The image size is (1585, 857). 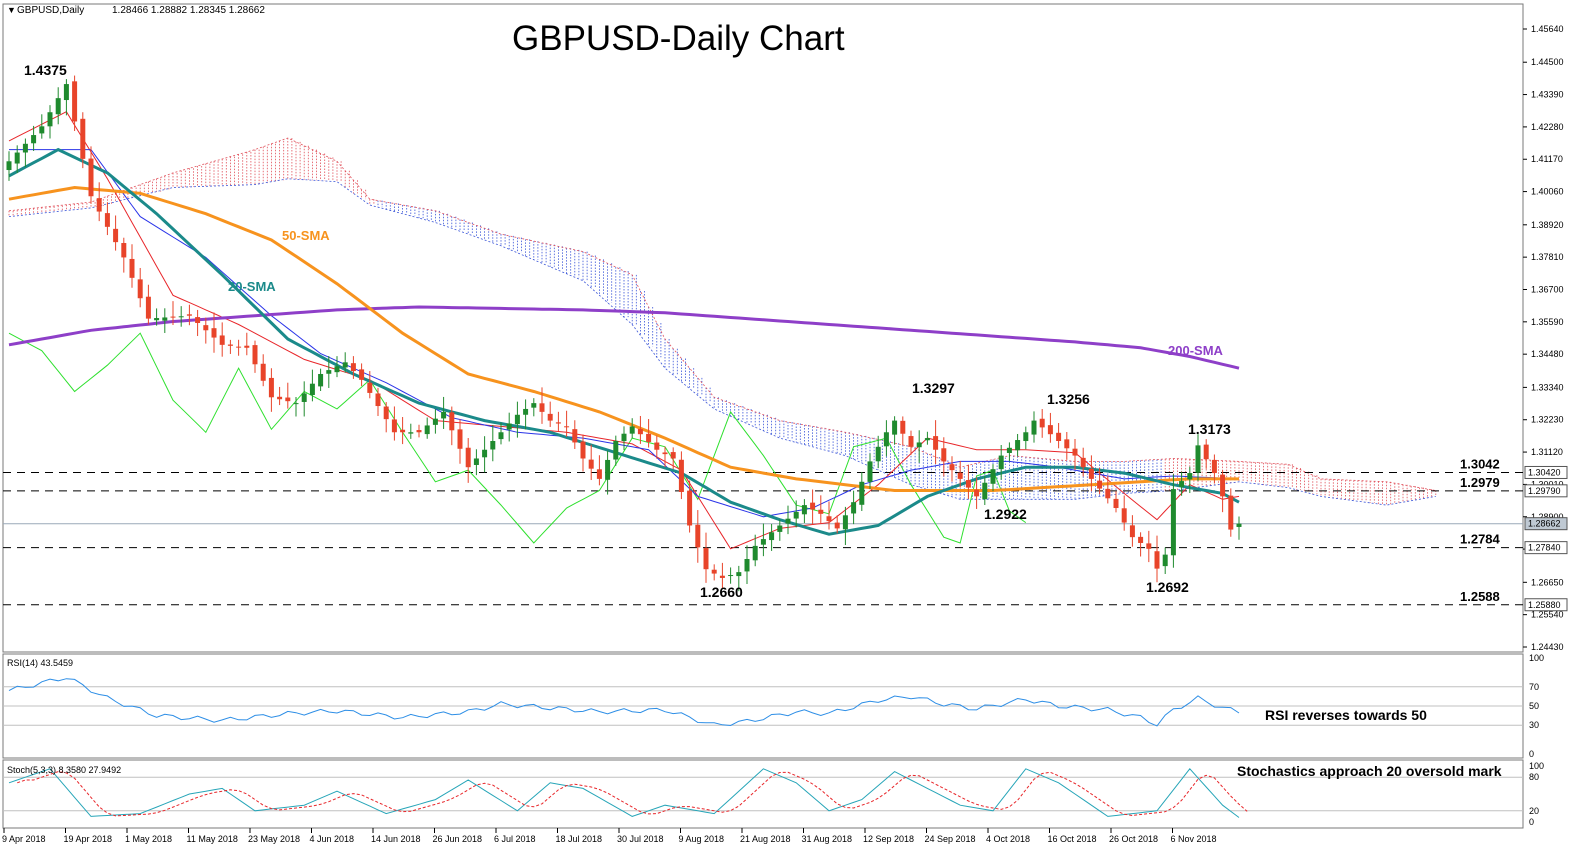 I want to click on level-label: 1.3042, so click(x=1480, y=463).